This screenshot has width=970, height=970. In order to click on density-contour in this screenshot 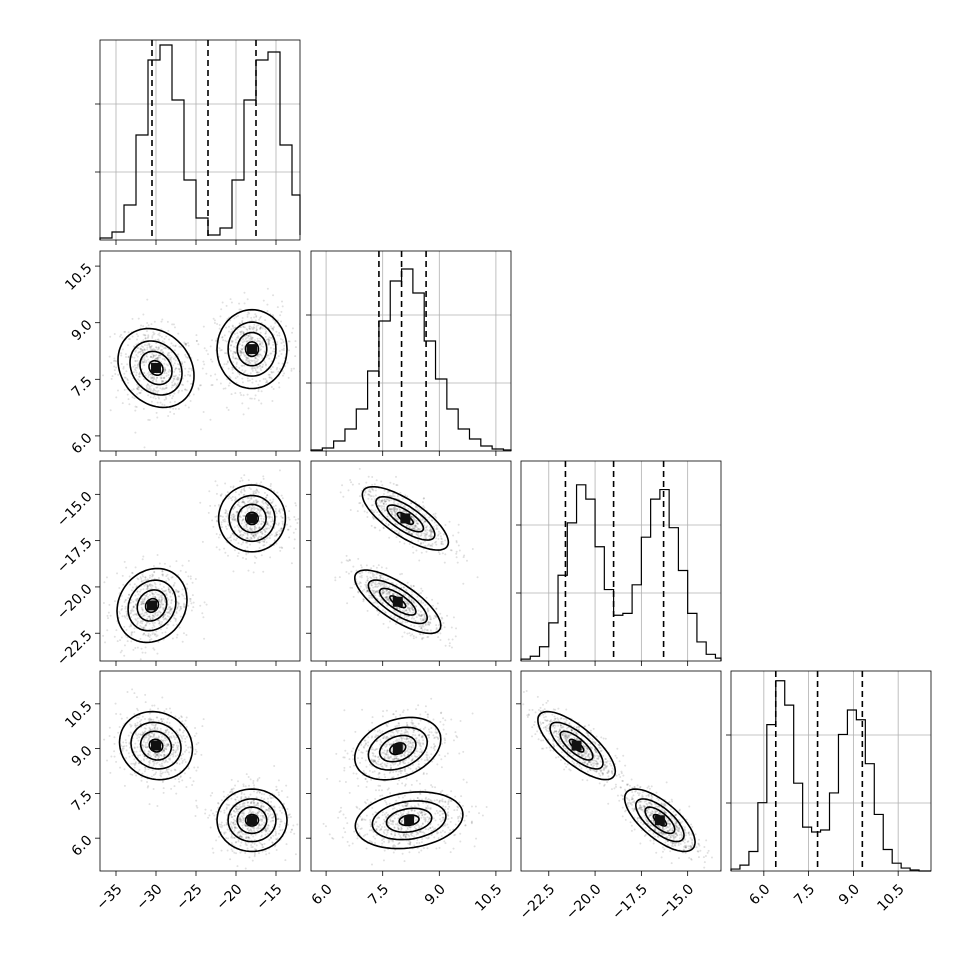, I will do `click(152, 605)`.